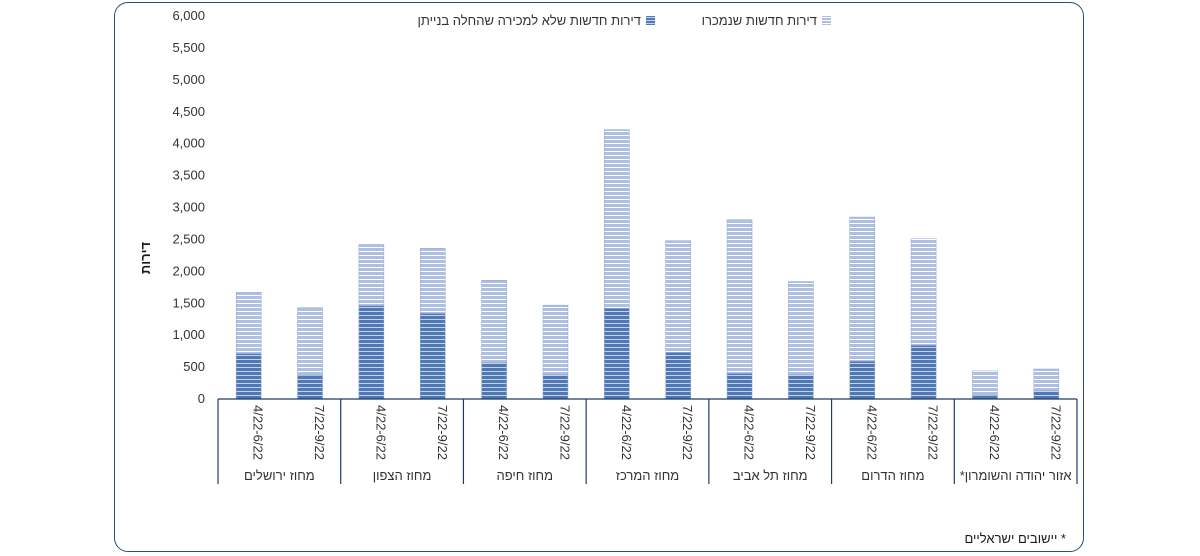 The width and height of the screenshot is (1200, 556). What do you see at coordinates (1015, 538) in the screenshot?
I see `footnote: * יישובים ישראליים` at bounding box center [1015, 538].